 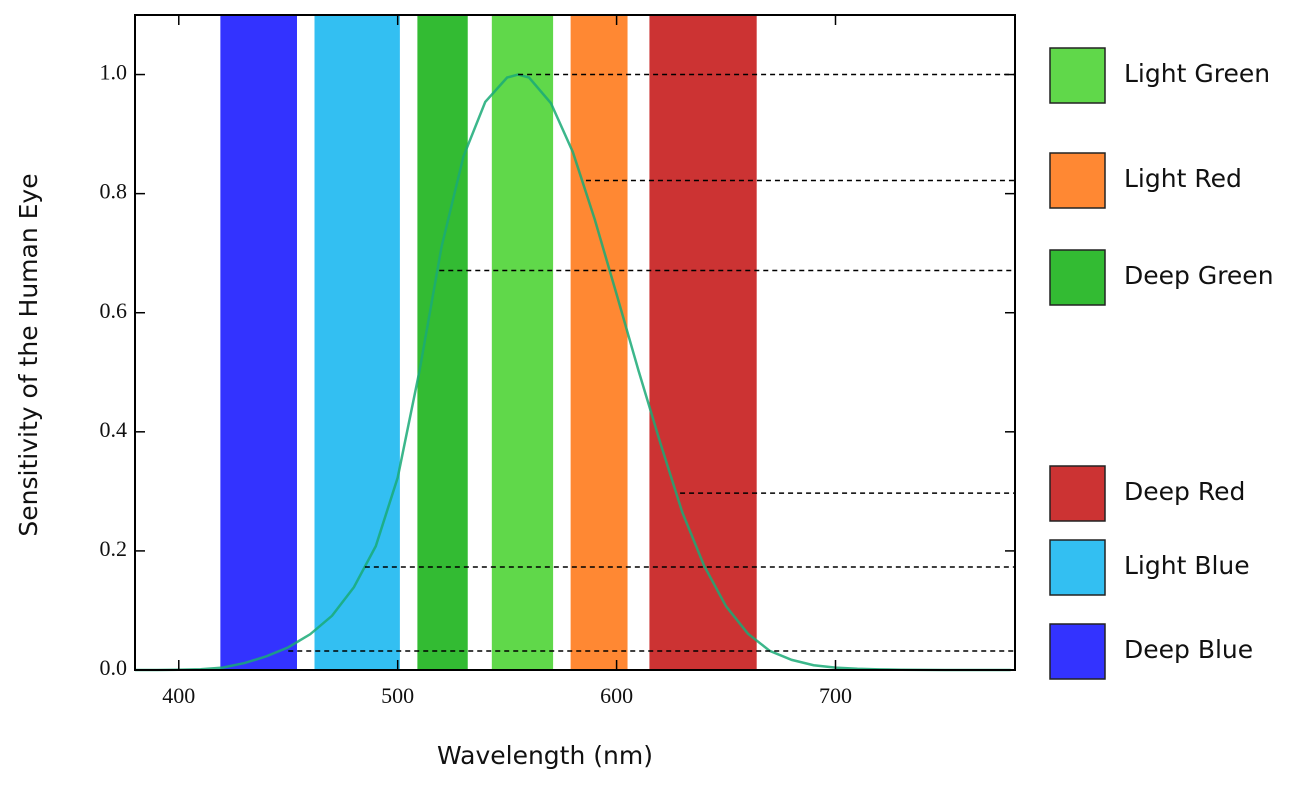 What do you see at coordinates (1188, 649) in the screenshot?
I see `legend-label: Deep Blue` at bounding box center [1188, 649].